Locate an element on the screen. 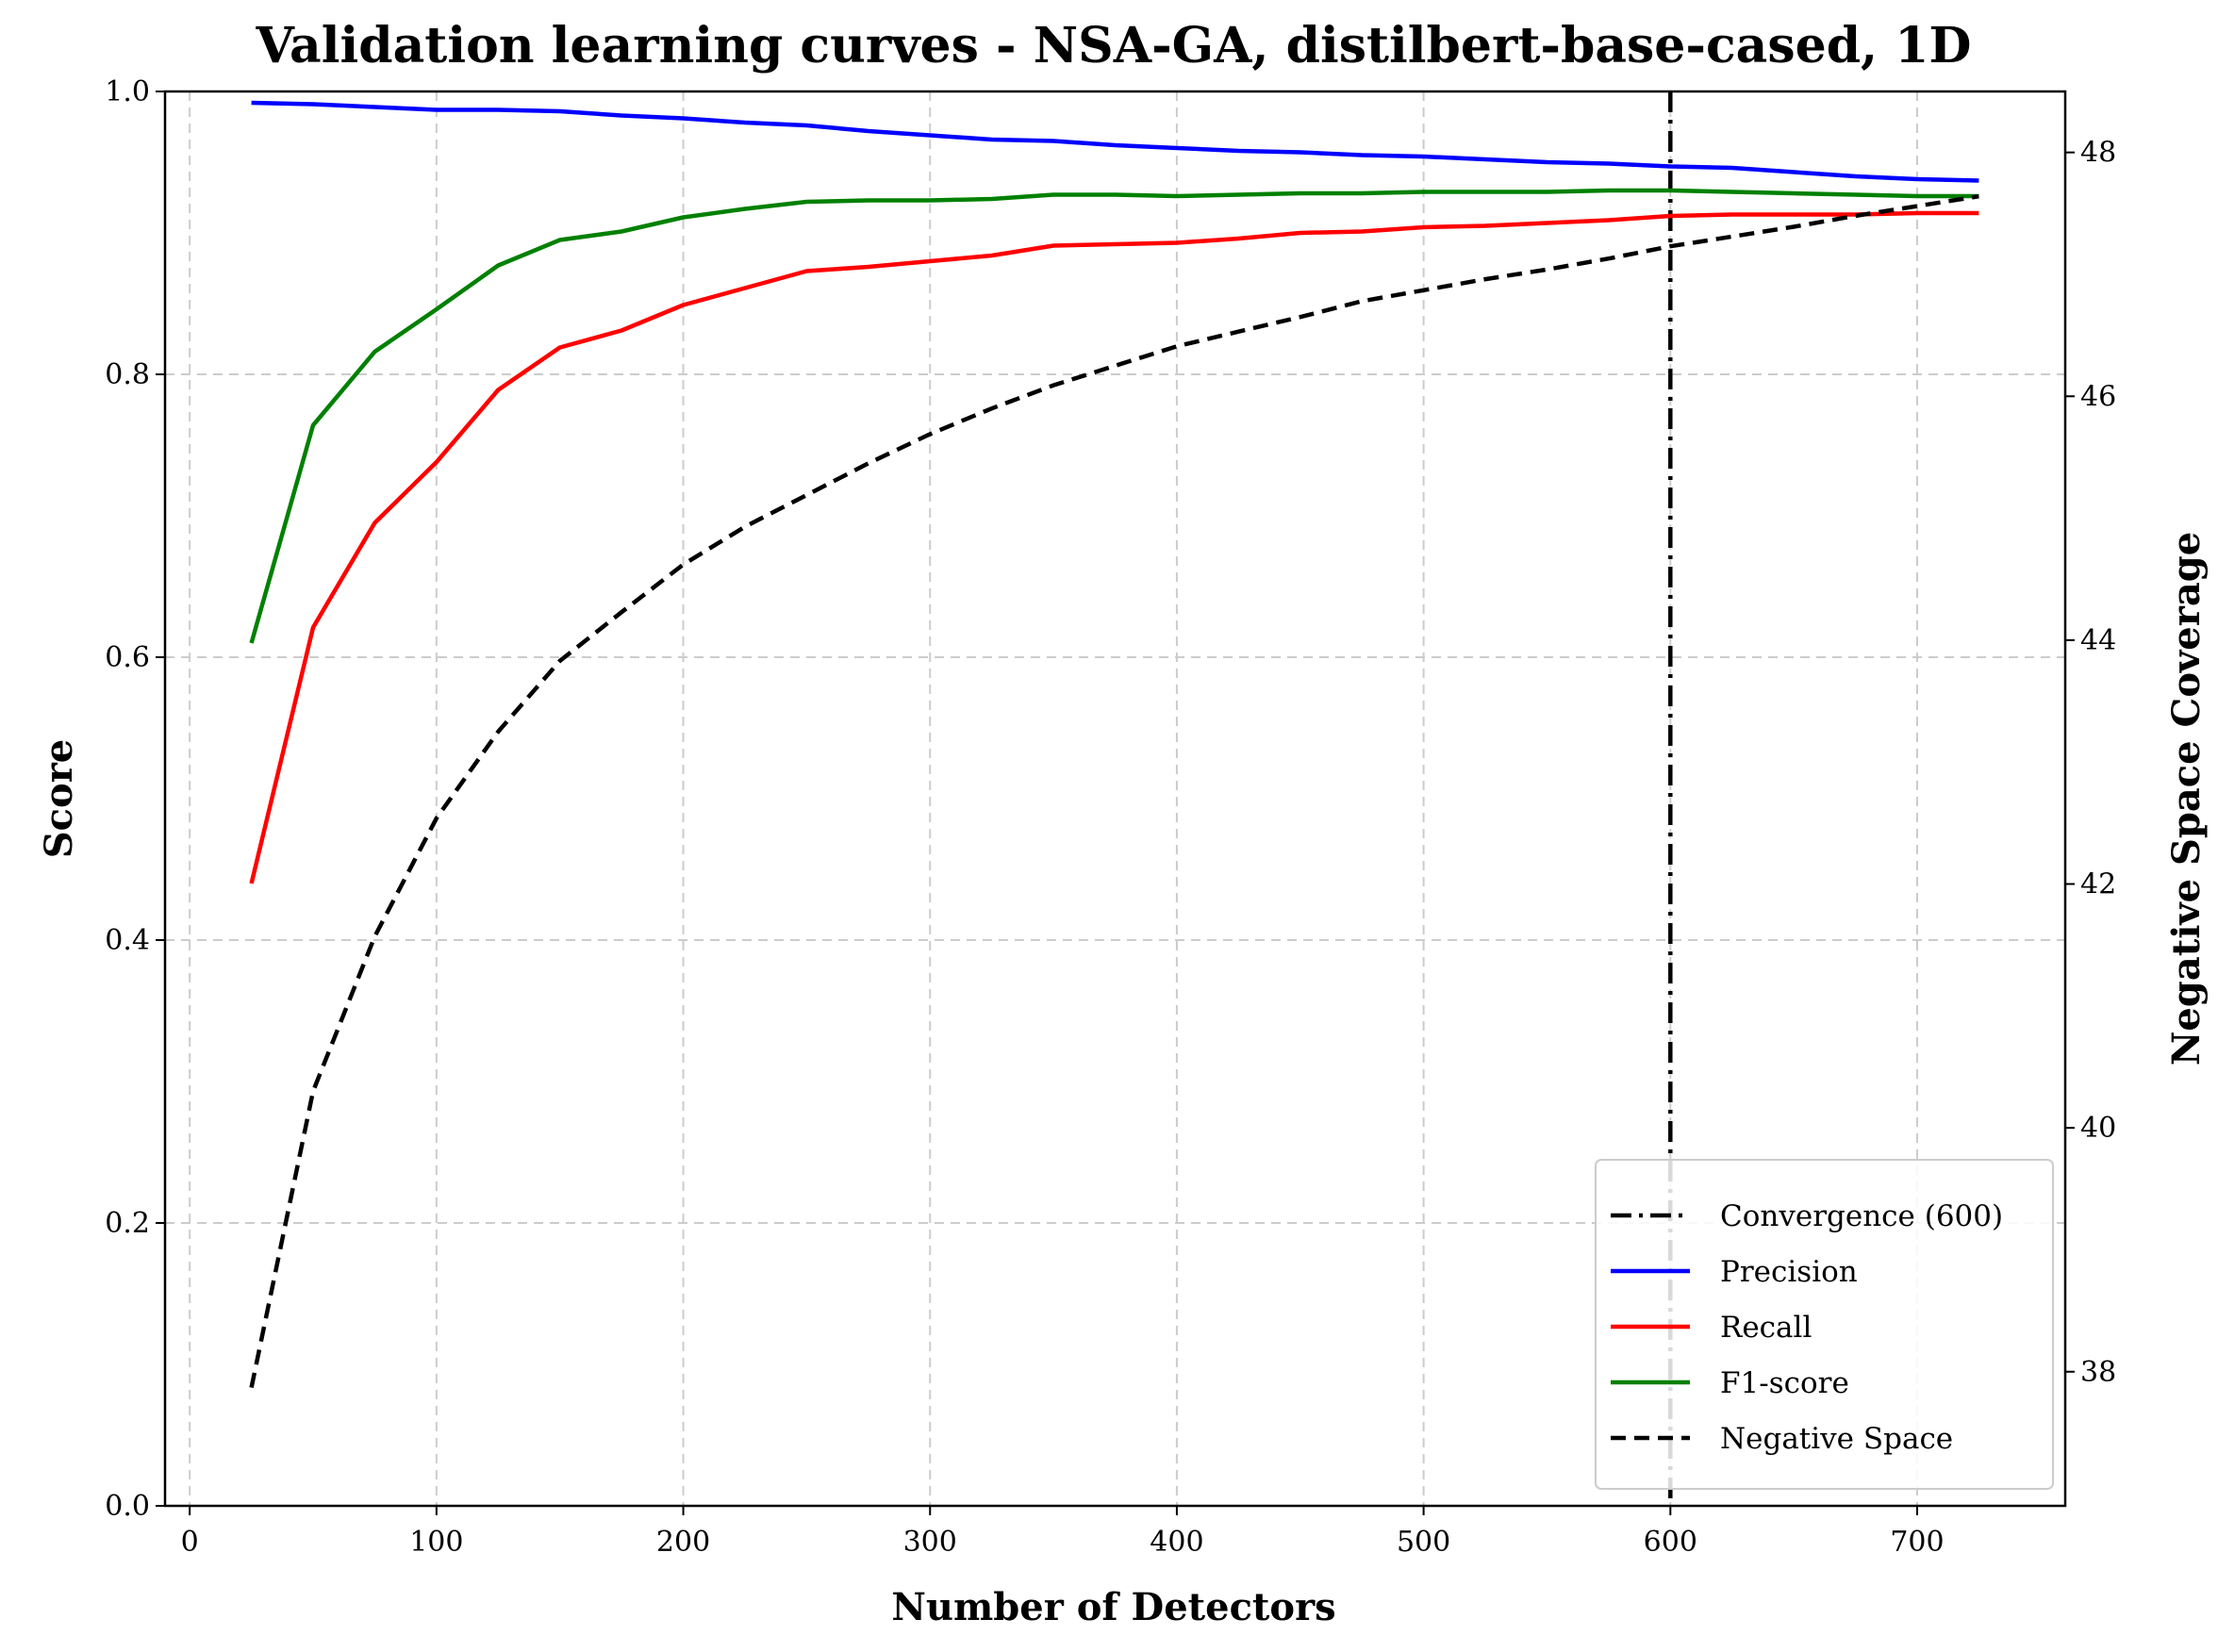 Image resolution: width=2218 pixels, height=1652 pixels. y-axis-label: Score is located at coordinates (59, 798).